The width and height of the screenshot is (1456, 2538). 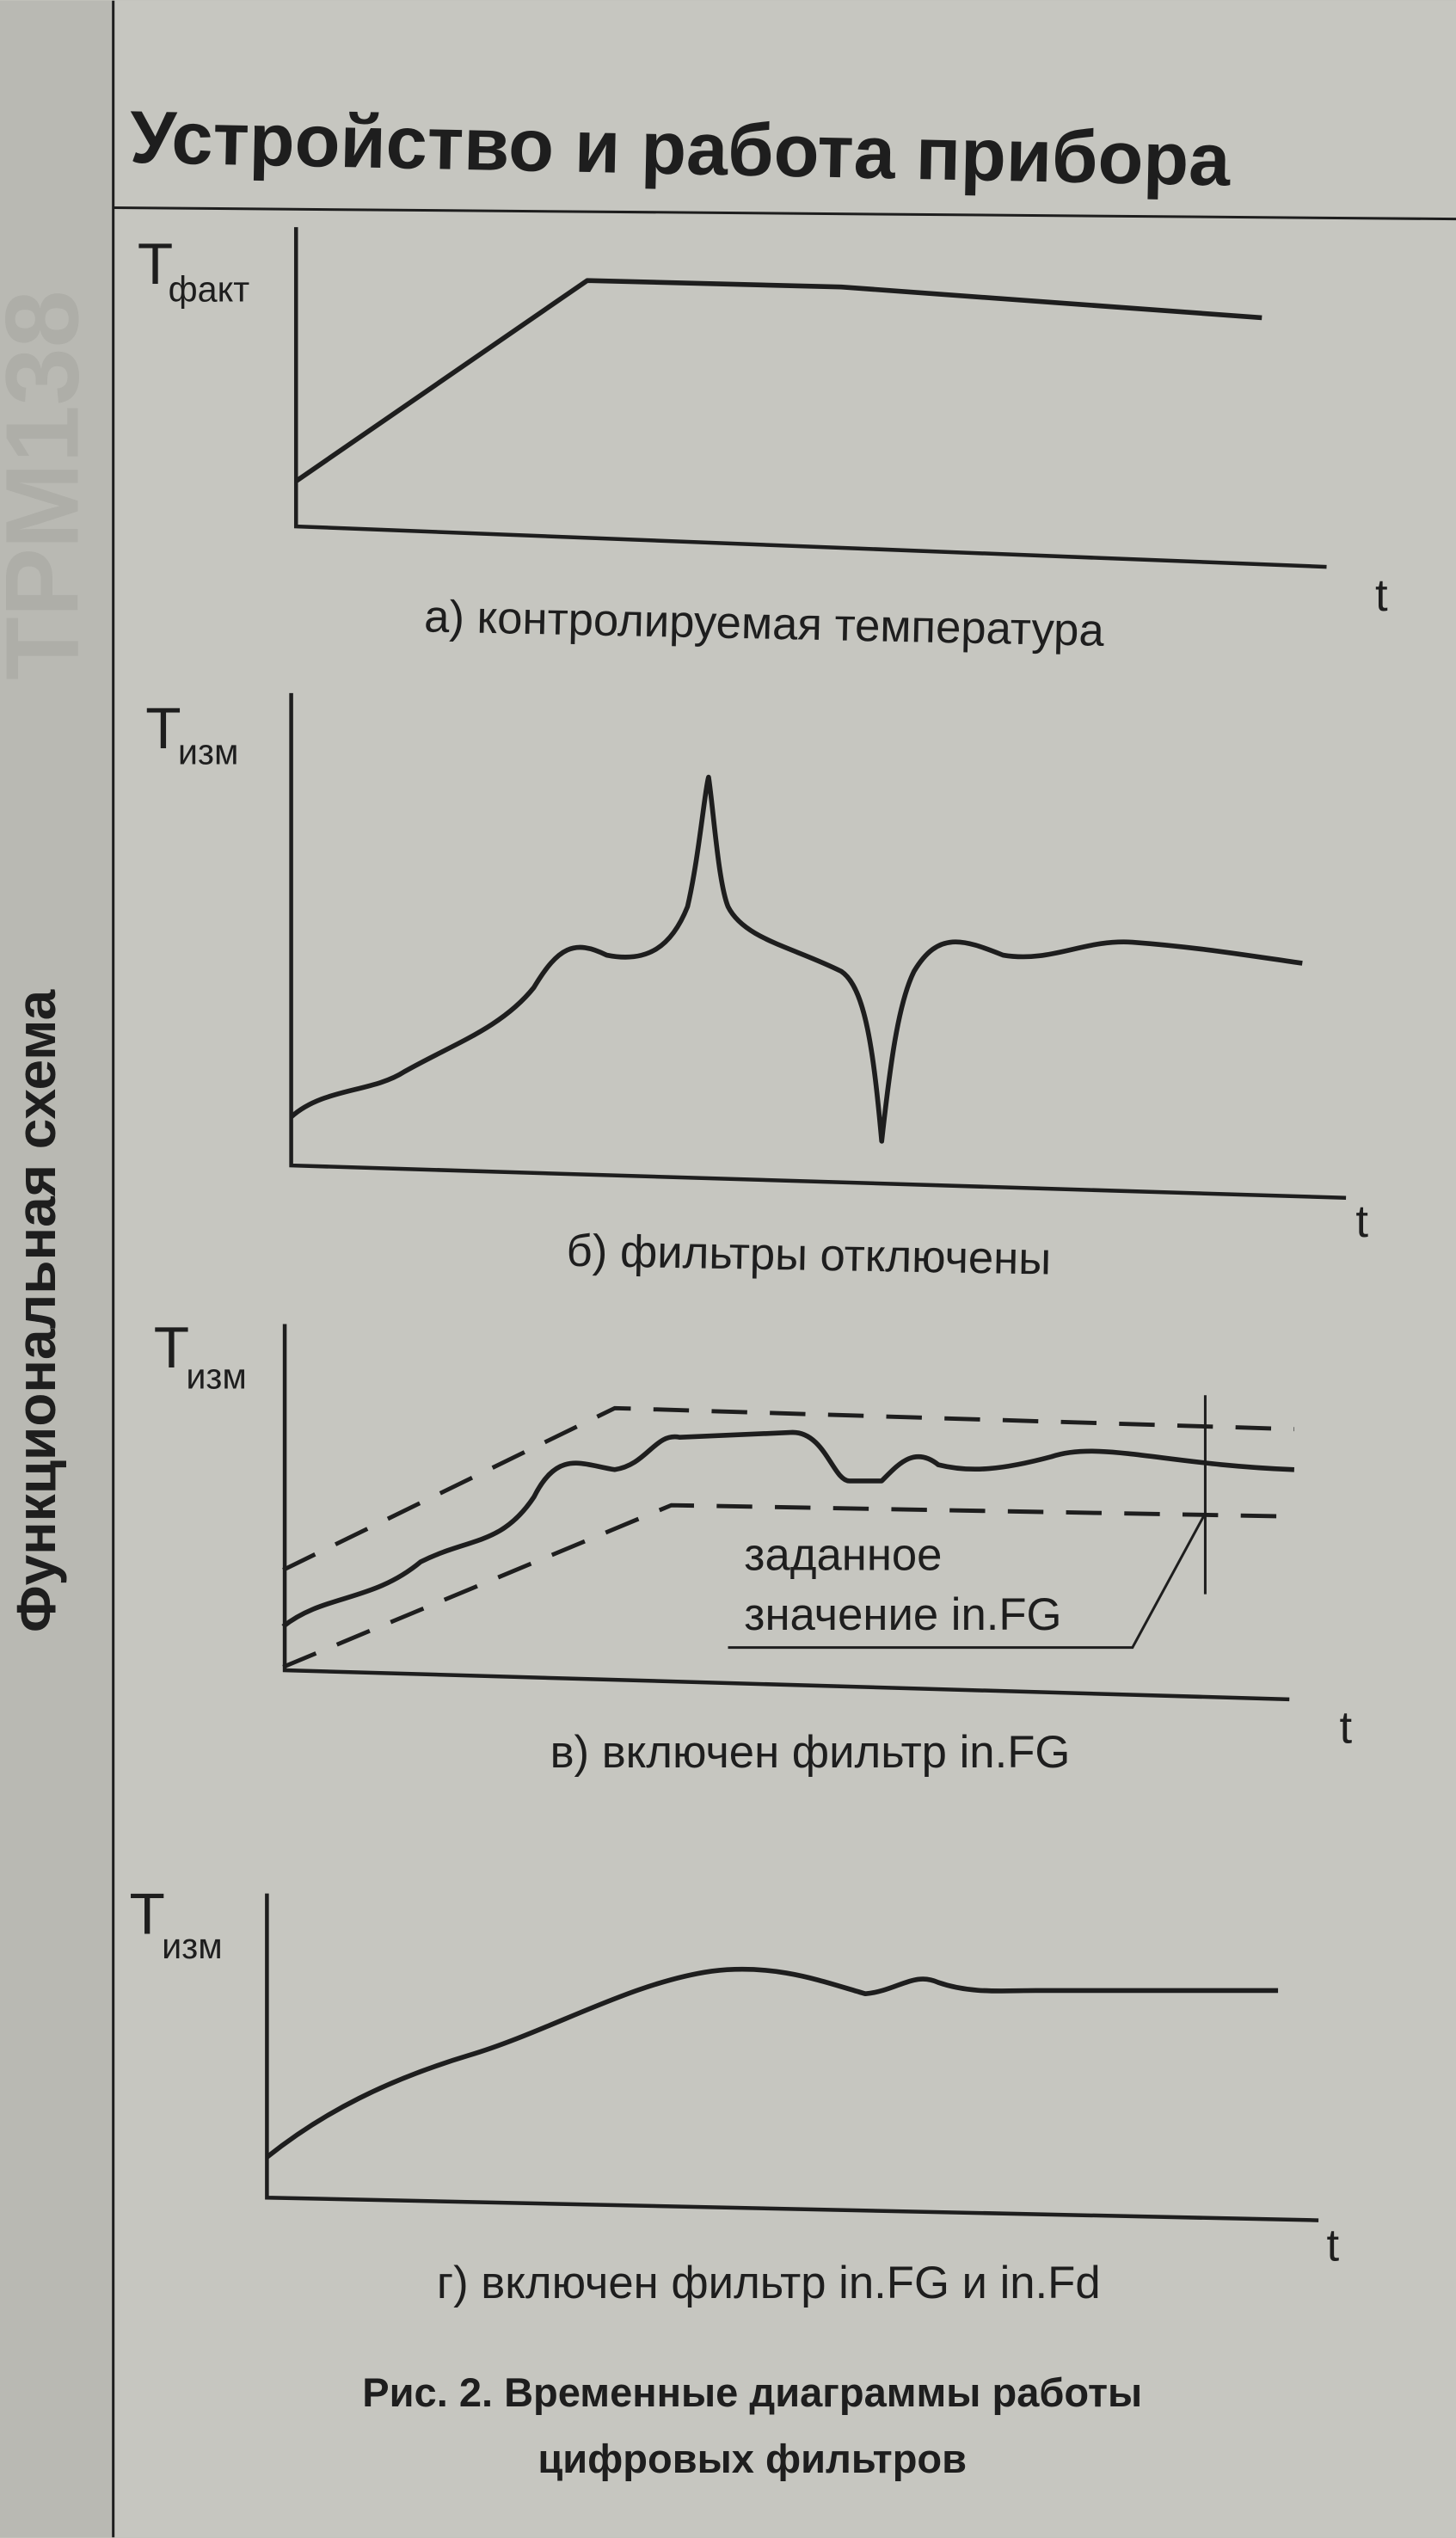 I want to click on header-rule, so click(x=785, y=213).